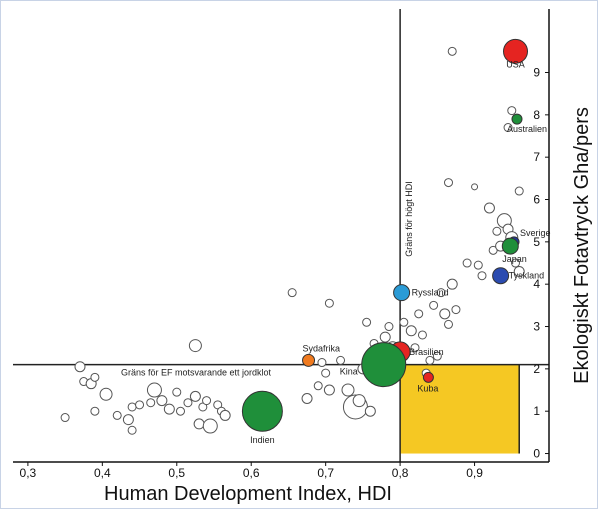 The height and width of the screenshot is (515, 600). I want to click on y-tick-label: 2, so click(536, 369).